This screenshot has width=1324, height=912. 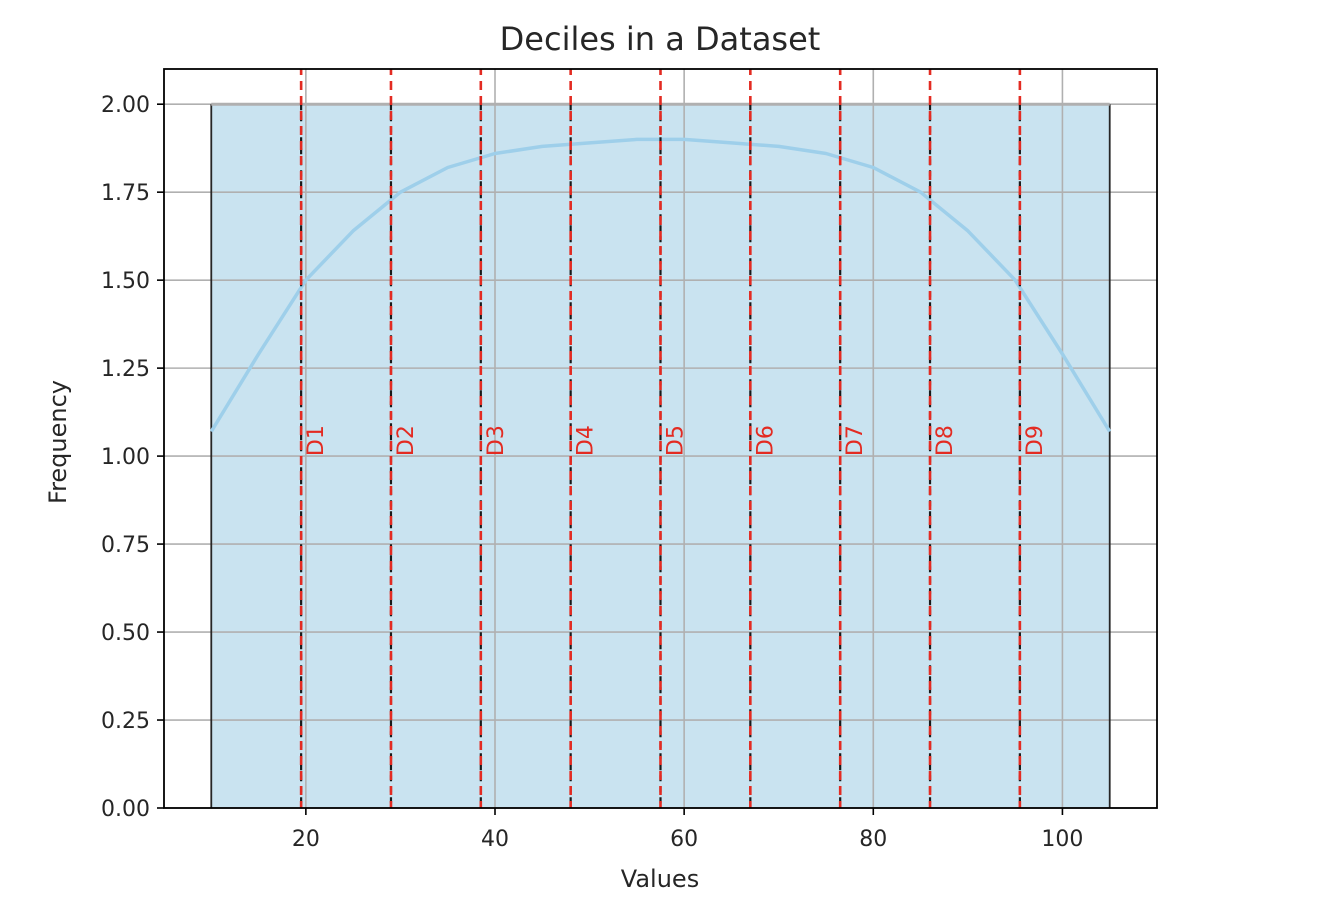 I want to click on y-tick-label: 1.50, so click(x=125, y=281).